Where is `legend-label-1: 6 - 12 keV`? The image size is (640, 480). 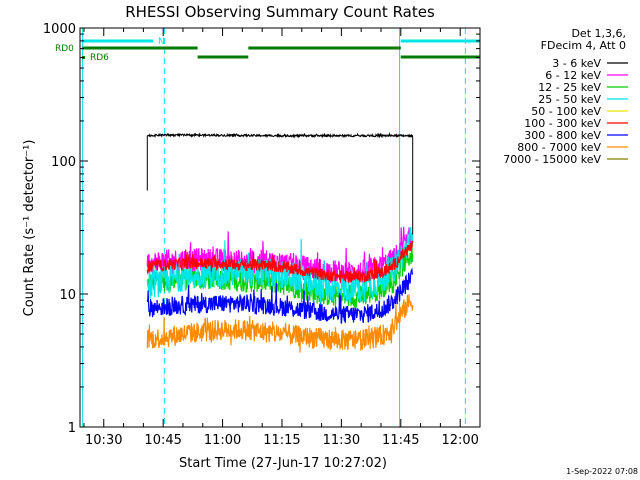
legend-label-1: 6 - 12 keV is located at coordinates (573, 75).